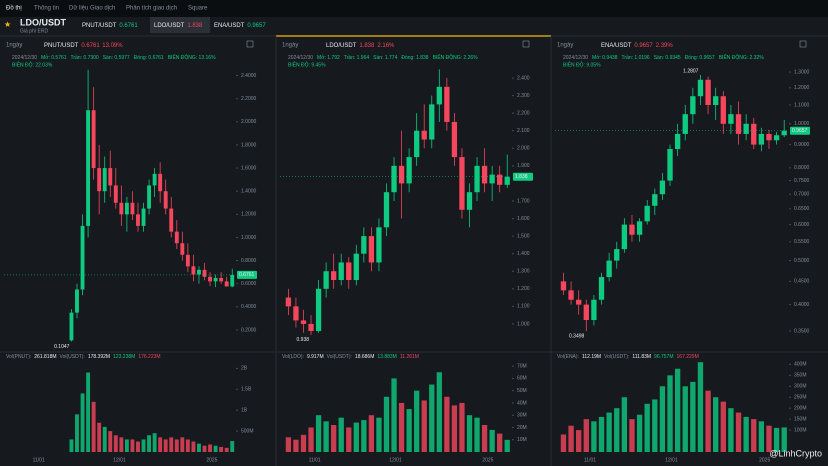  What do you see at coordinates (34, 31) in the screenshot?
I see `subtitle: Giá phí ERD` at bounding box center [34, 31].